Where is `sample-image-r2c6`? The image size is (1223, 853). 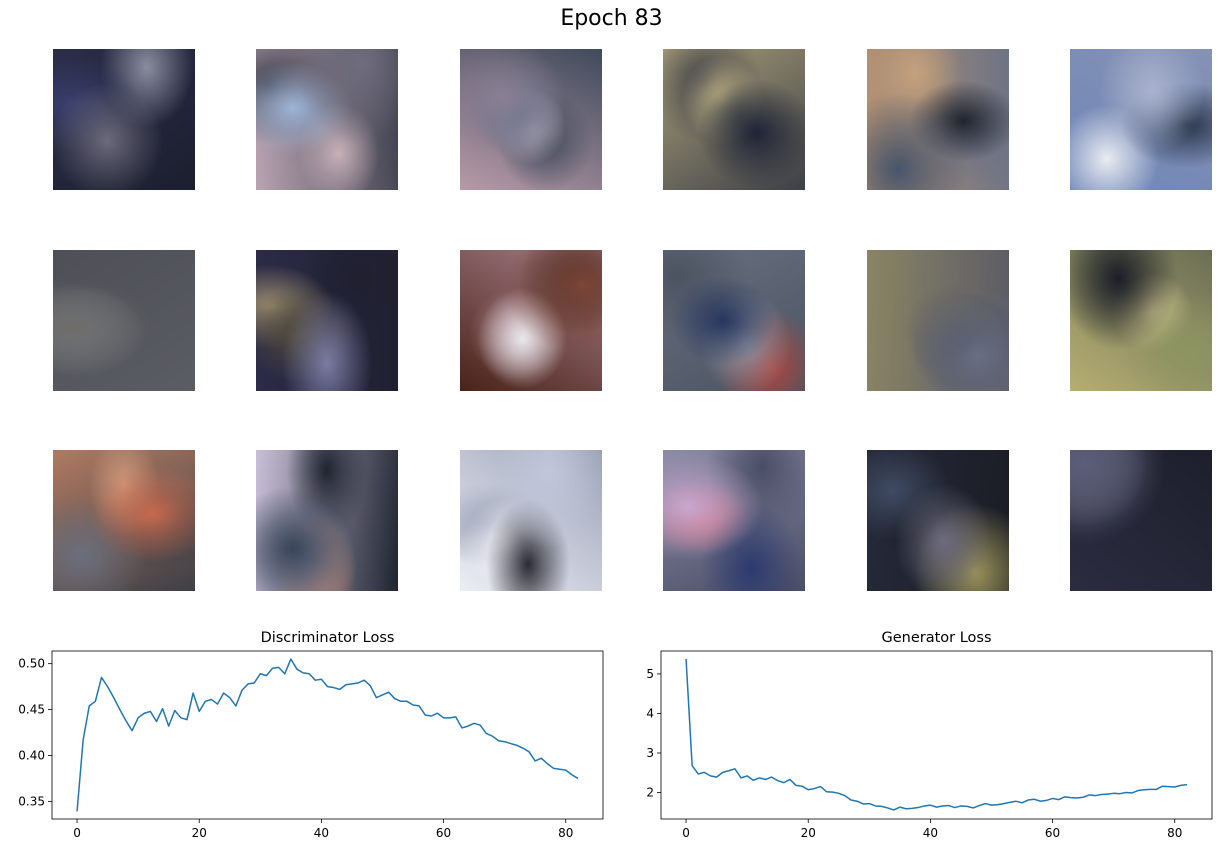
sample-image-r2c6 is located at coordinates (1141, 320).